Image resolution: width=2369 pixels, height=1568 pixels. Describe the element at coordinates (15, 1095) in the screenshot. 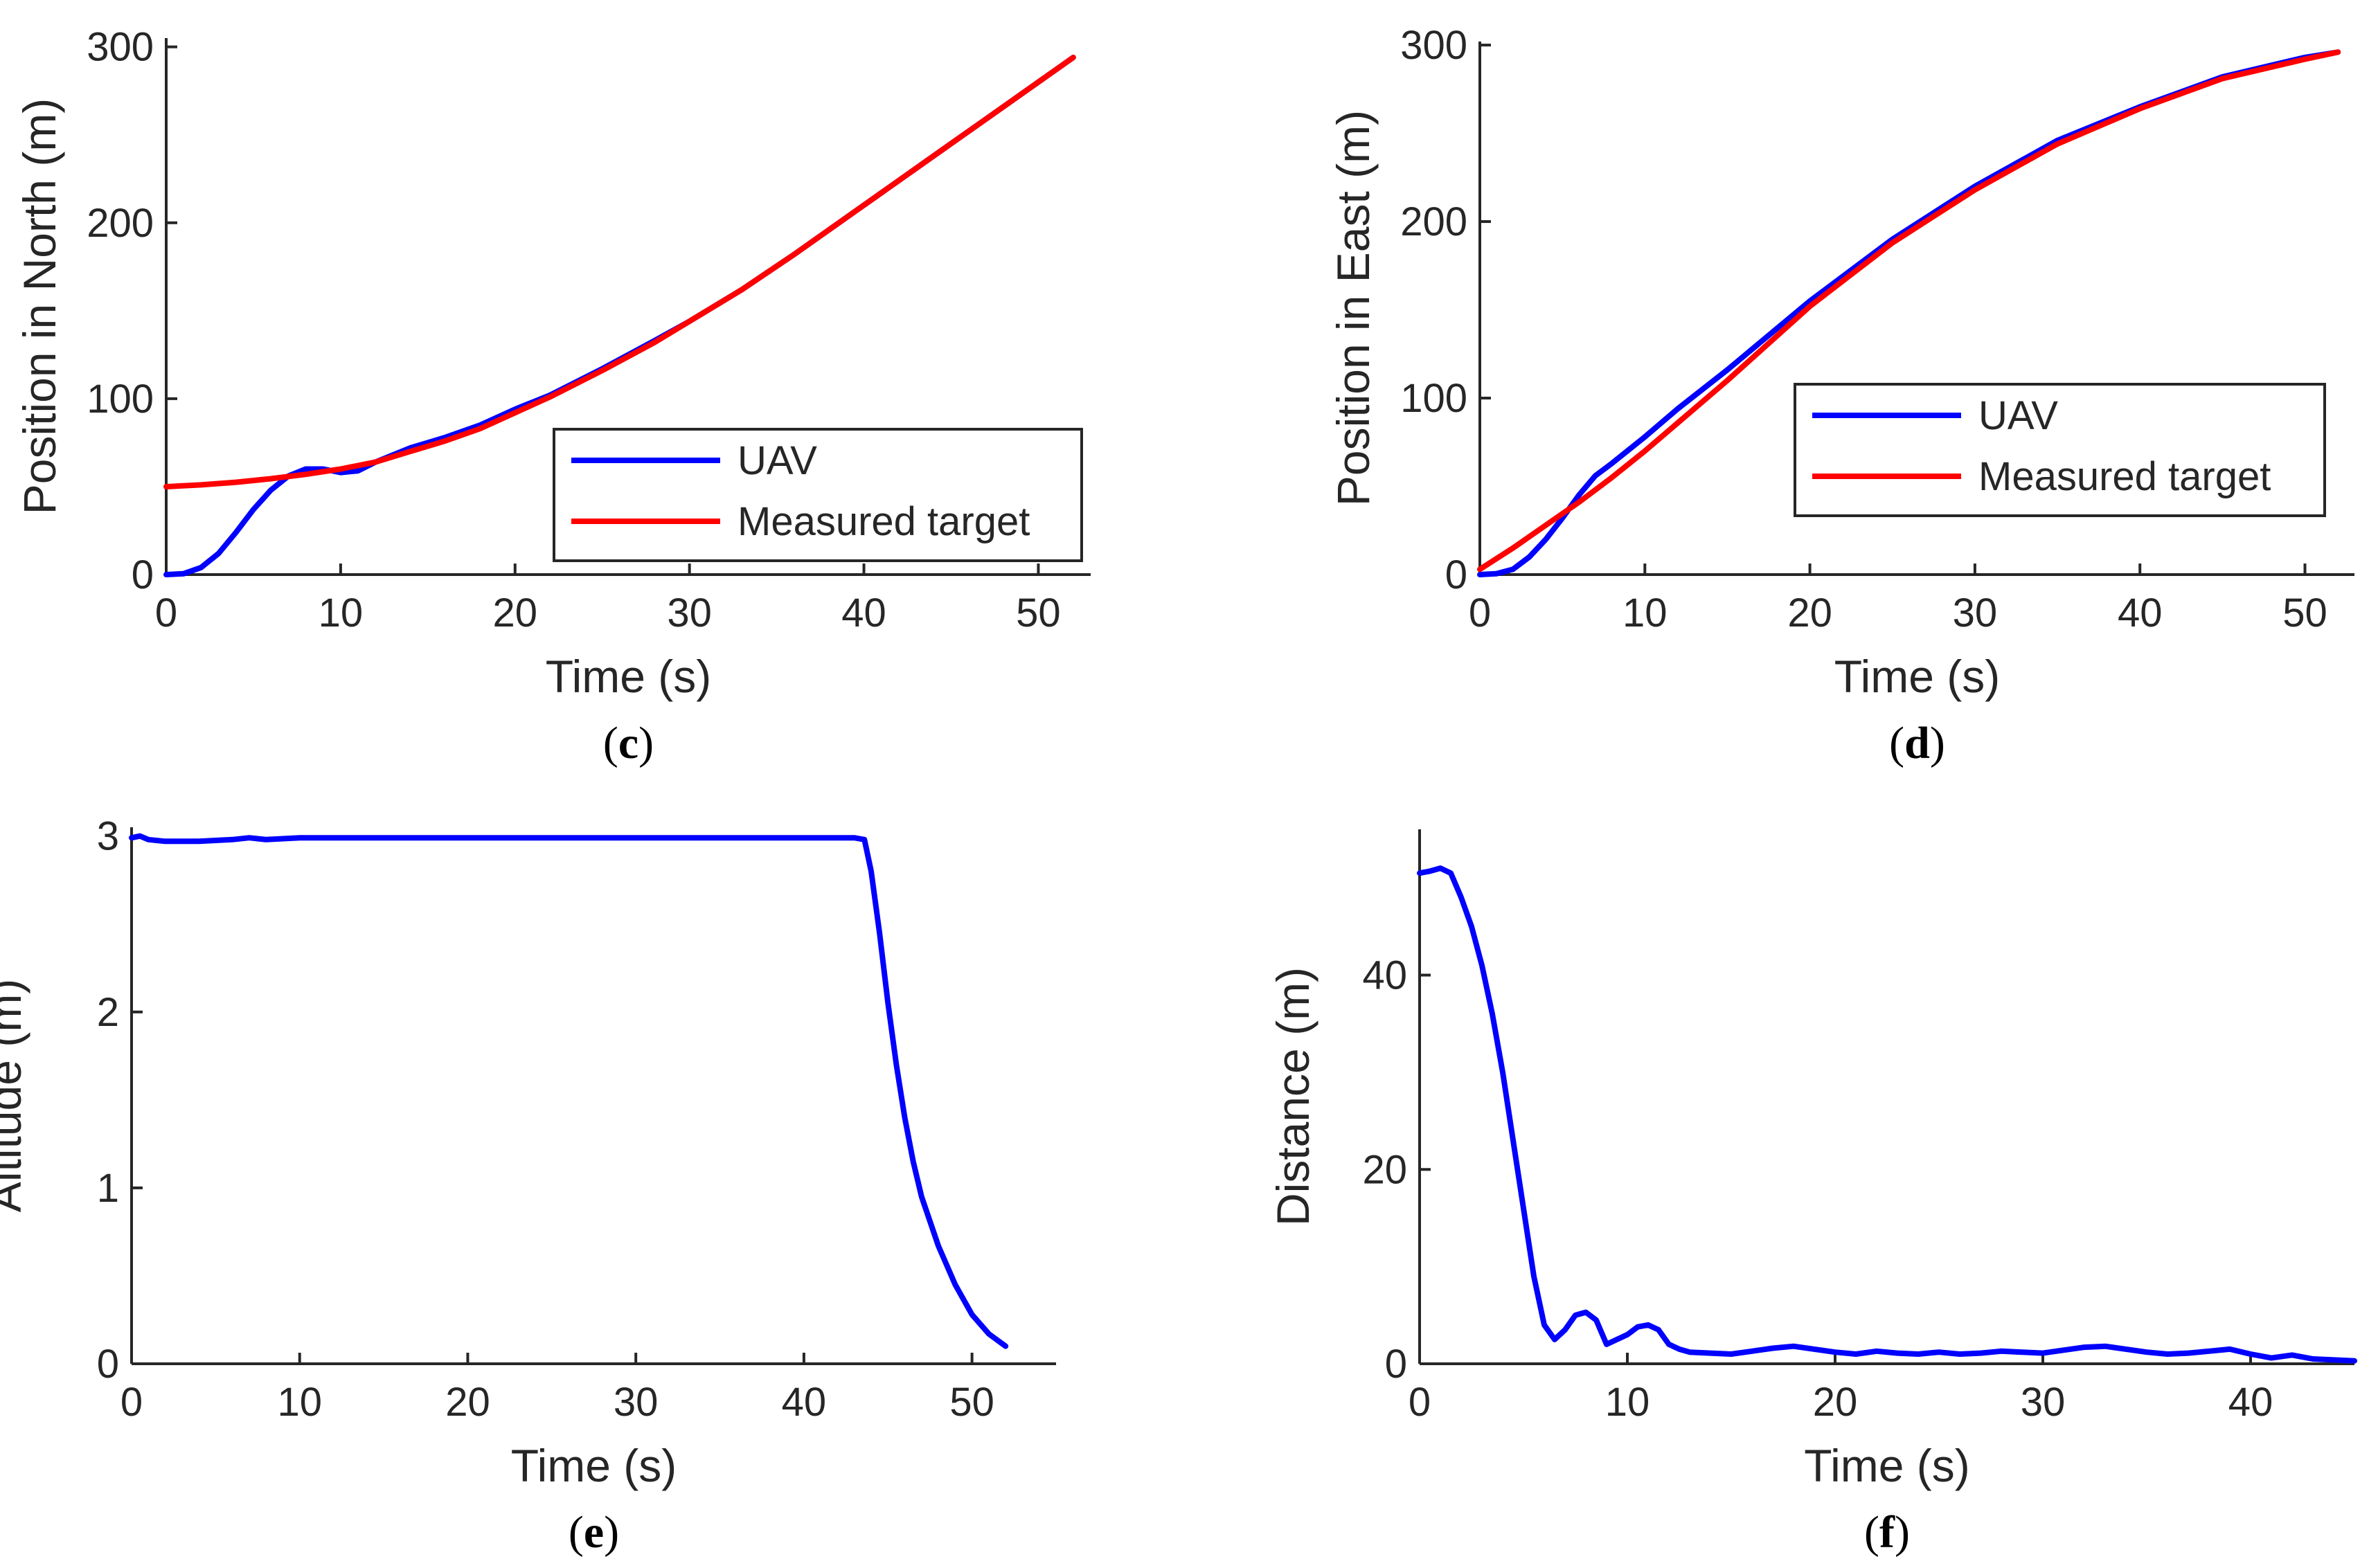

I see `y-axis-label: Altitude (m)` at that location.